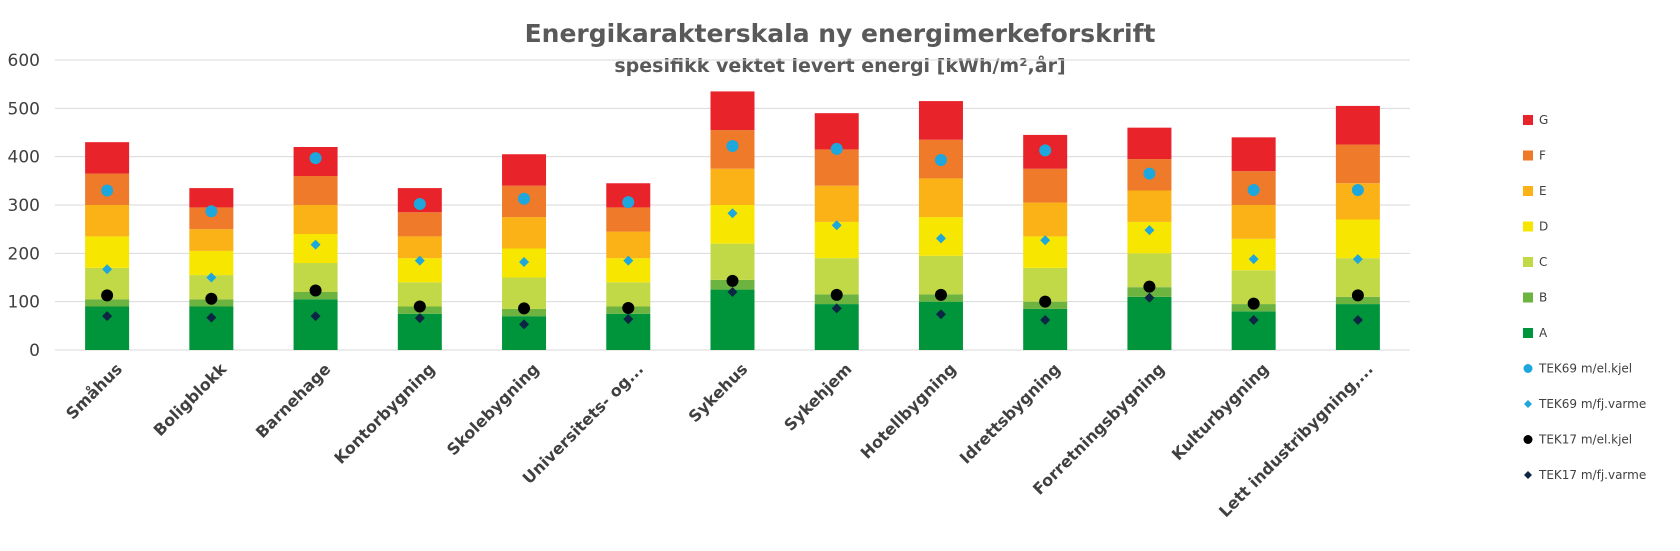 This screenshot has width=1680, height=551. Describe the element at coordinates (1543, 227) in the screenshot. I see `legend-label: D` at that location.